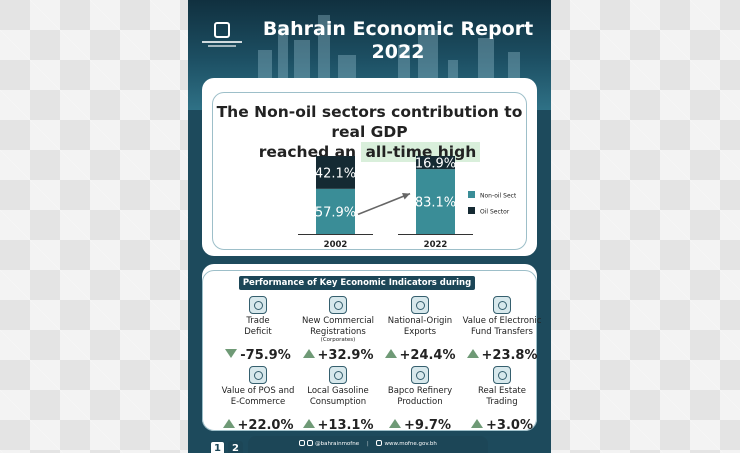 The height and width of the screenshot is (453, 740). Describe the element at coordinates (222, 39) in the screenshot. I see `ministry-logo` at that location.